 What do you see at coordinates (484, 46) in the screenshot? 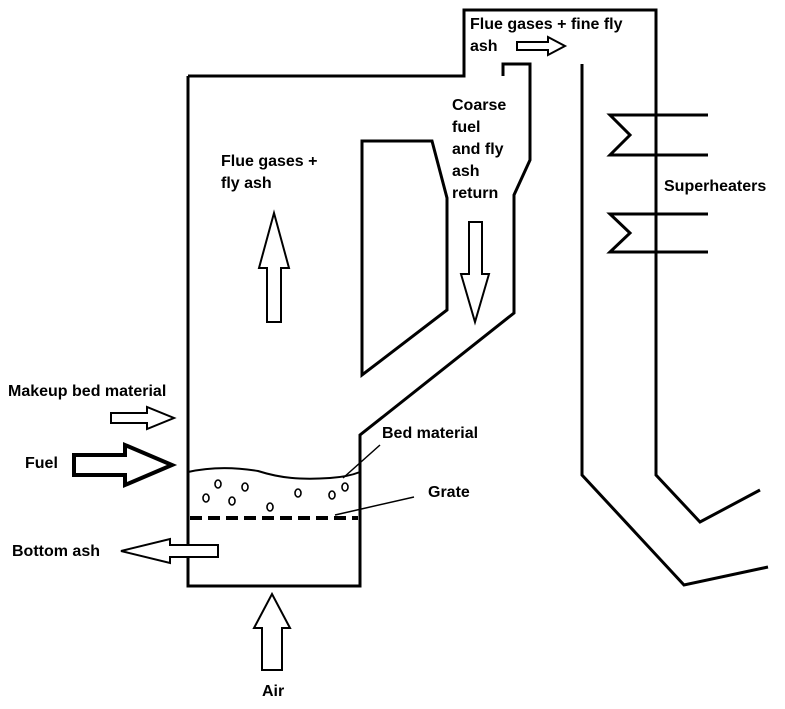
I see `label-flue-gases-fine-fly-ash-line2: ash` at bounding box center [484, 46].